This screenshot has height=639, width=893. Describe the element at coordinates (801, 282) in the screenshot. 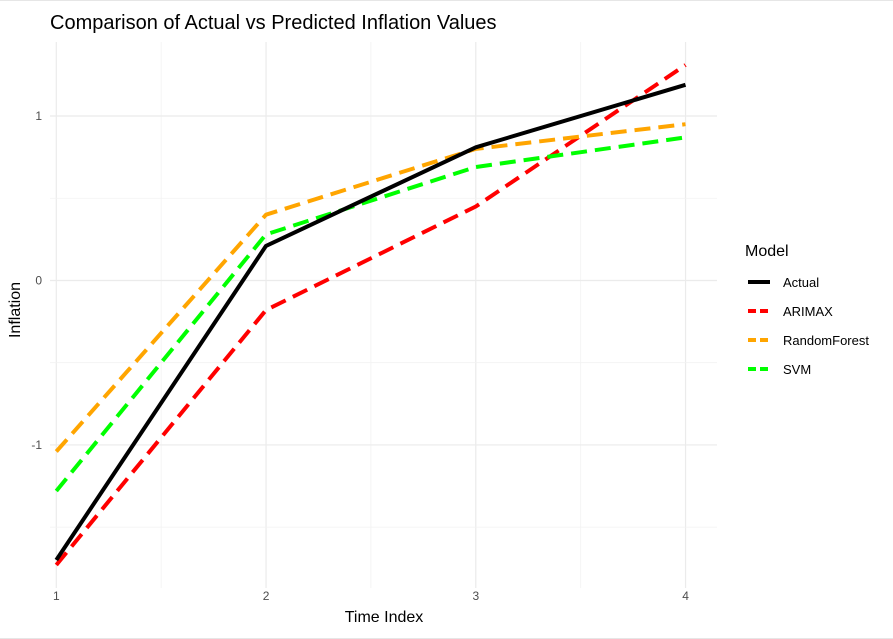

I see `legend-label-actual: Actual` at that location.